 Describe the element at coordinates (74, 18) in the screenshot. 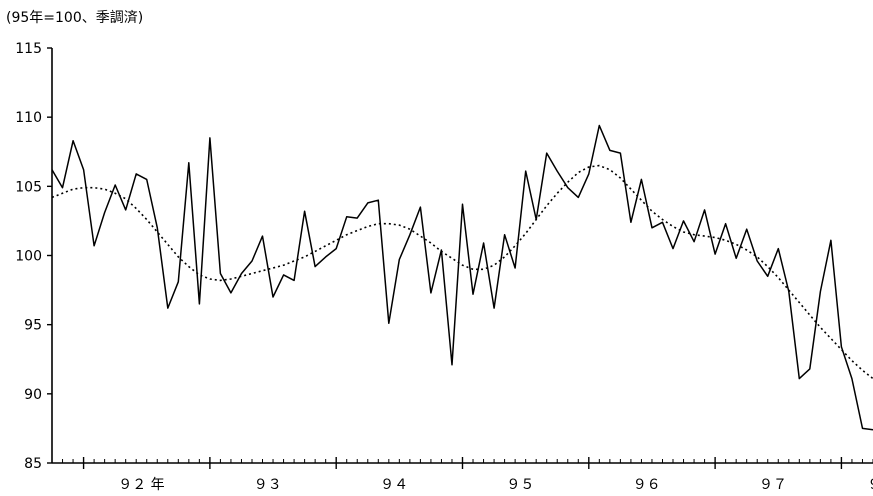

I see `unit-note: (95年=100、季調済)` at that location.